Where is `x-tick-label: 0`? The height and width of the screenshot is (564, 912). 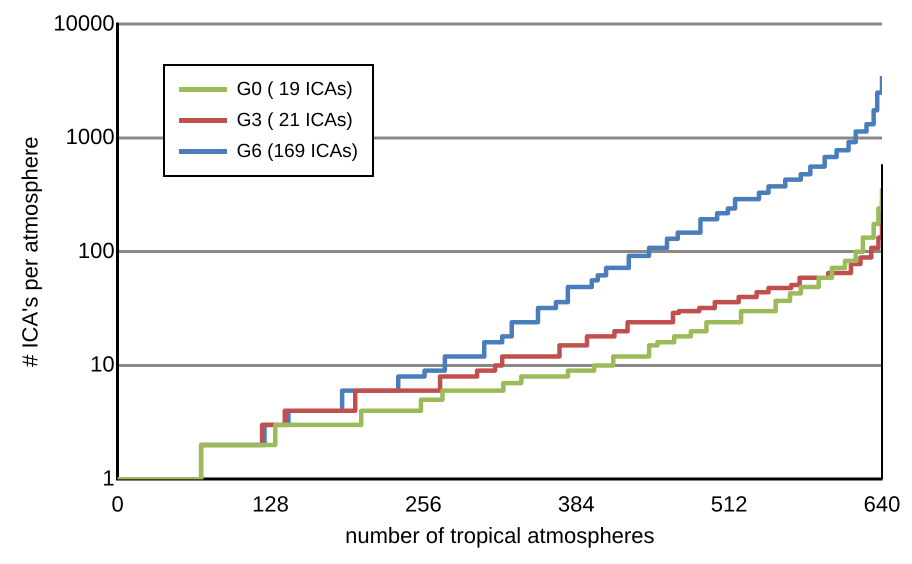 x-tick-label: 0 is located at coordinates (117, 503).